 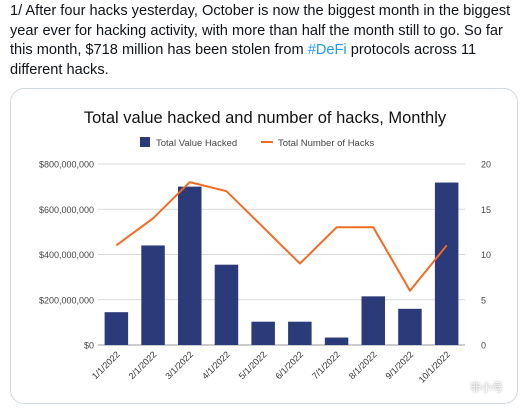 I want to click on x-tick-label: 2/1/2022, so click(x=143, y=365).